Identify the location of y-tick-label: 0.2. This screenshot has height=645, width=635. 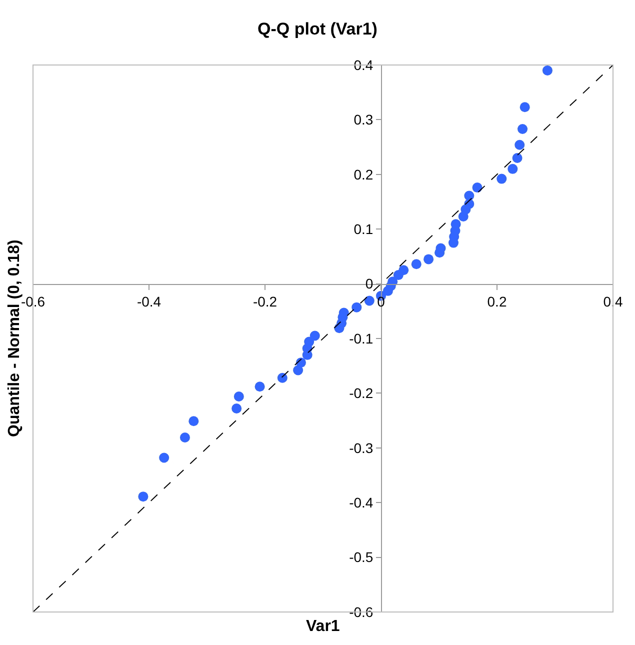
(364, 174).